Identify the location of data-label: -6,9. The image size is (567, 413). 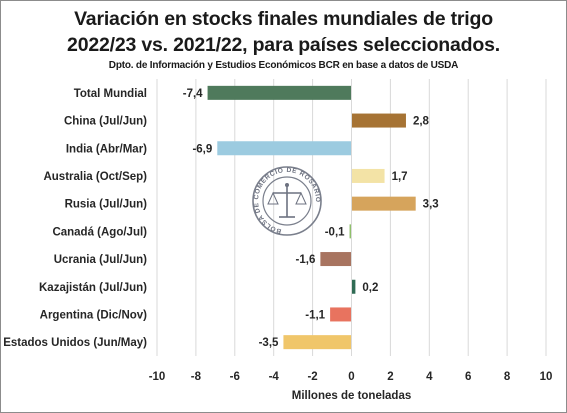
(202, 149).